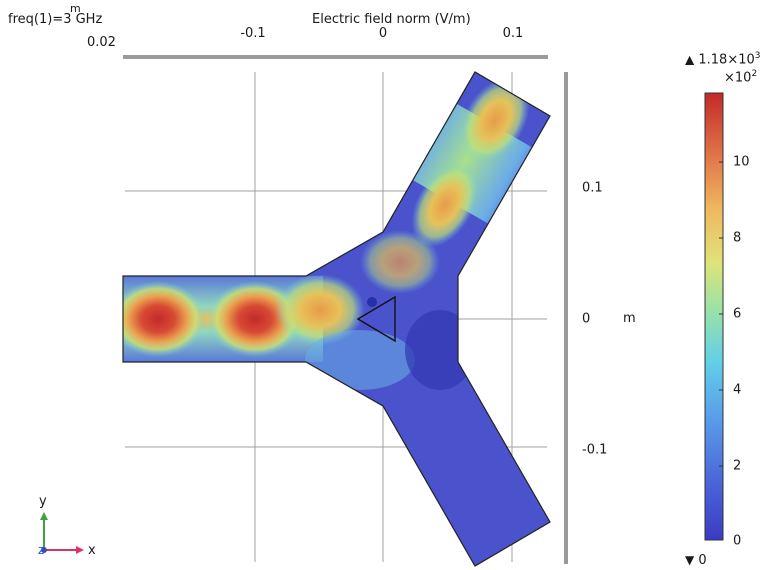 The height and width of the screenshot is (570, 773). Describe the element at coordinates (690, 59) in the screenshot. I see `max-marker-icon: ▲` at that location.